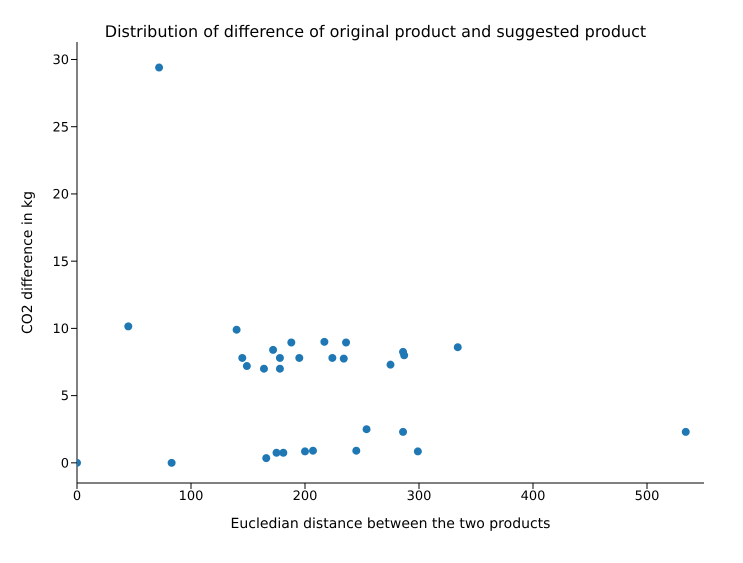  Describe the element at coordinates (64, 396) in the screenshot. I see `y-tick-label: 5` at that location.